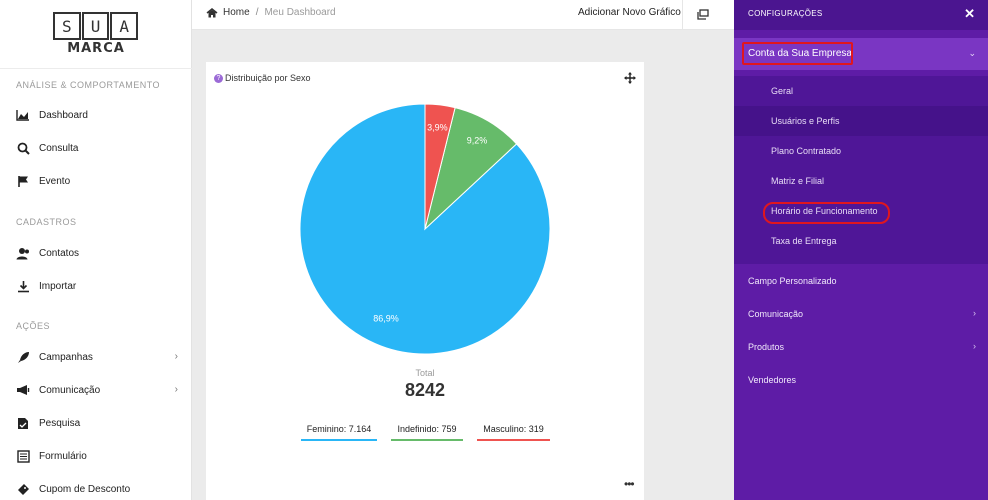  What do you see at coordinates (66, 357) in the screenshot?
I see `sidebar-item-label: Campanhas` at bounding box center [66, 357].